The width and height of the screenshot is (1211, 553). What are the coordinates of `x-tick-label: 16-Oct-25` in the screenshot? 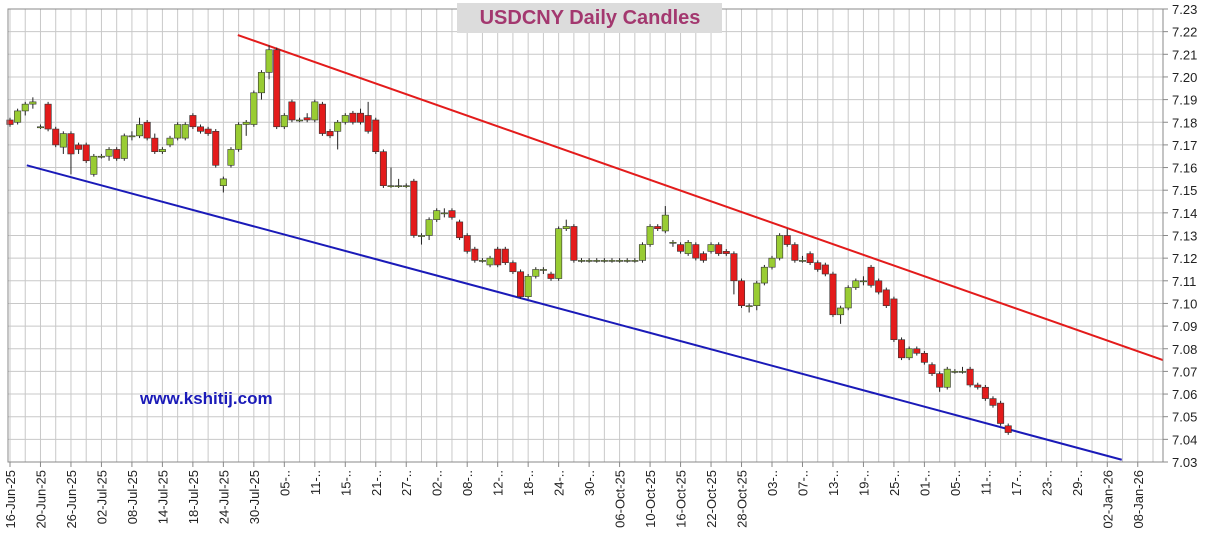 It's located at (681, 499).